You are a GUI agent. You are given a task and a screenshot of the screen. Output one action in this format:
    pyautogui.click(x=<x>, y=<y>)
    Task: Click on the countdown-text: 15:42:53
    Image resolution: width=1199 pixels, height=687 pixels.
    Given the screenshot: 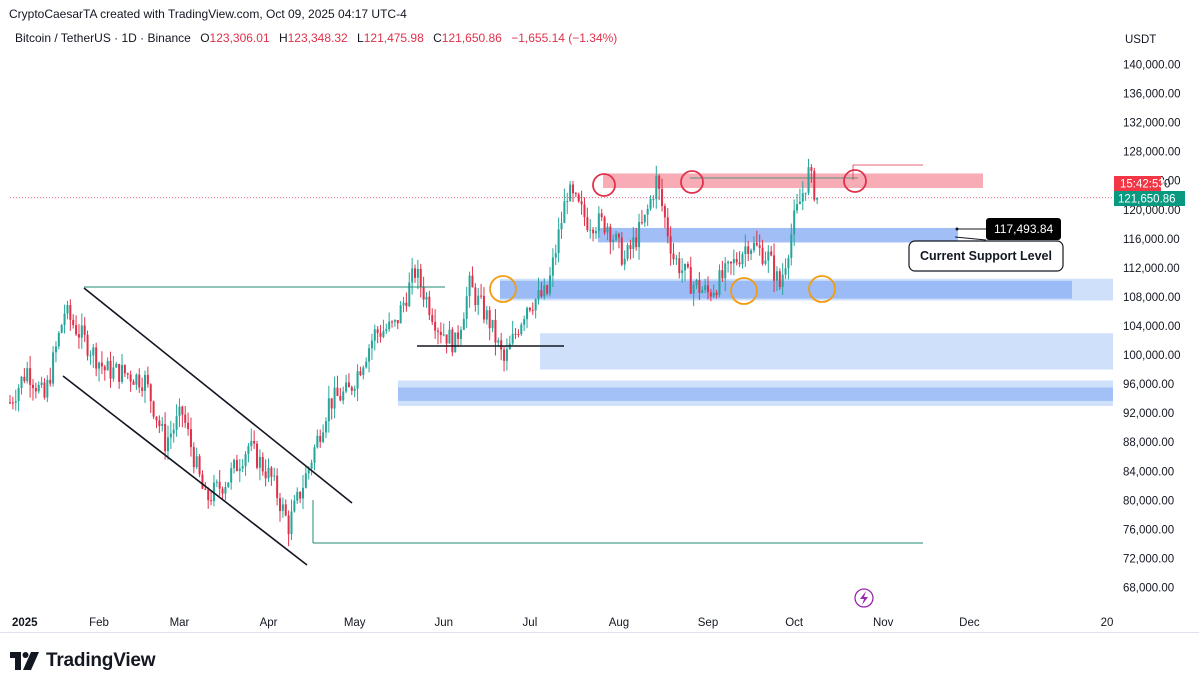 What is the action you would take?
    pyautogui.click(x=1142, y=185)
    